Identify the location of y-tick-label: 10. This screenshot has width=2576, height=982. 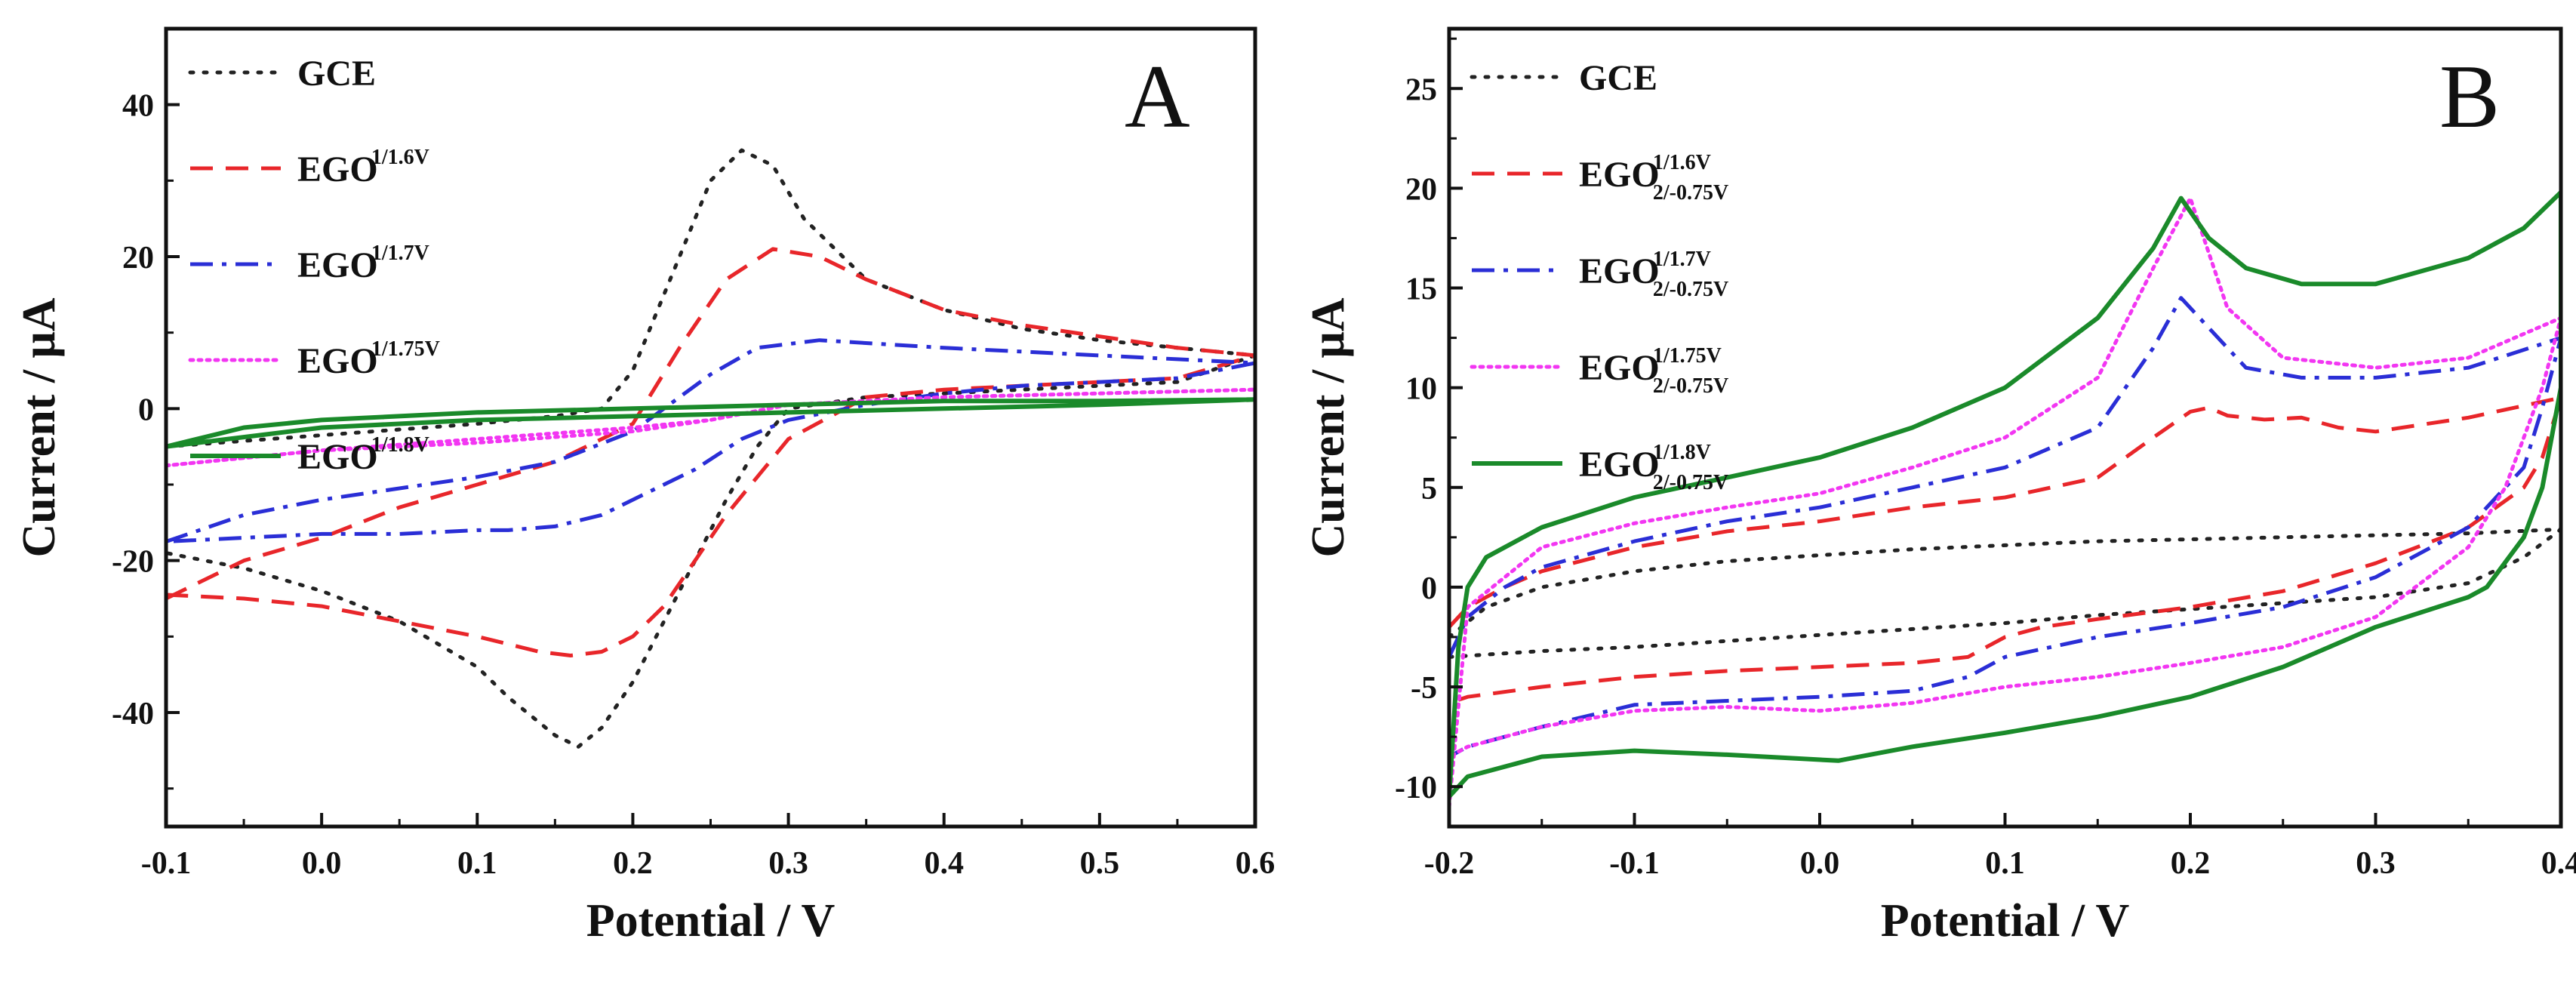
(1421, 390).